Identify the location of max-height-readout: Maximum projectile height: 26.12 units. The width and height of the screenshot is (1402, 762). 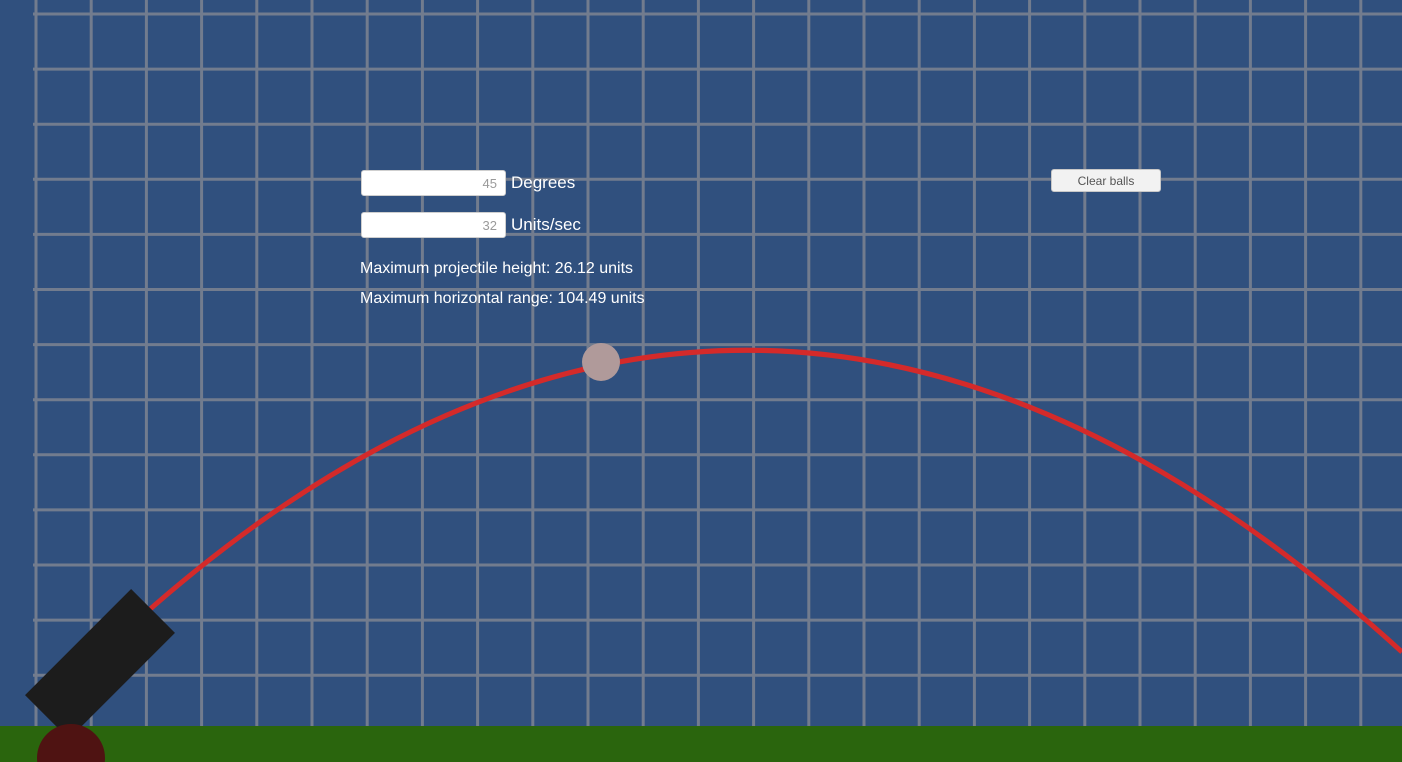
(497, 268).